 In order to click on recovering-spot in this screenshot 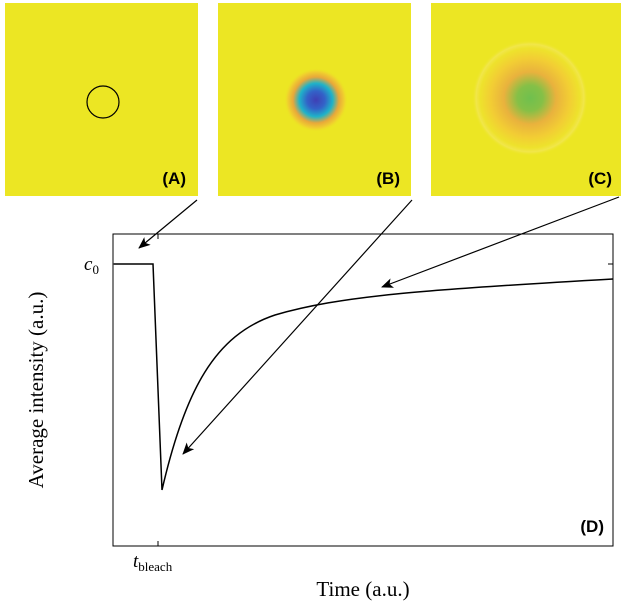, I will do `click(530, 98)`.